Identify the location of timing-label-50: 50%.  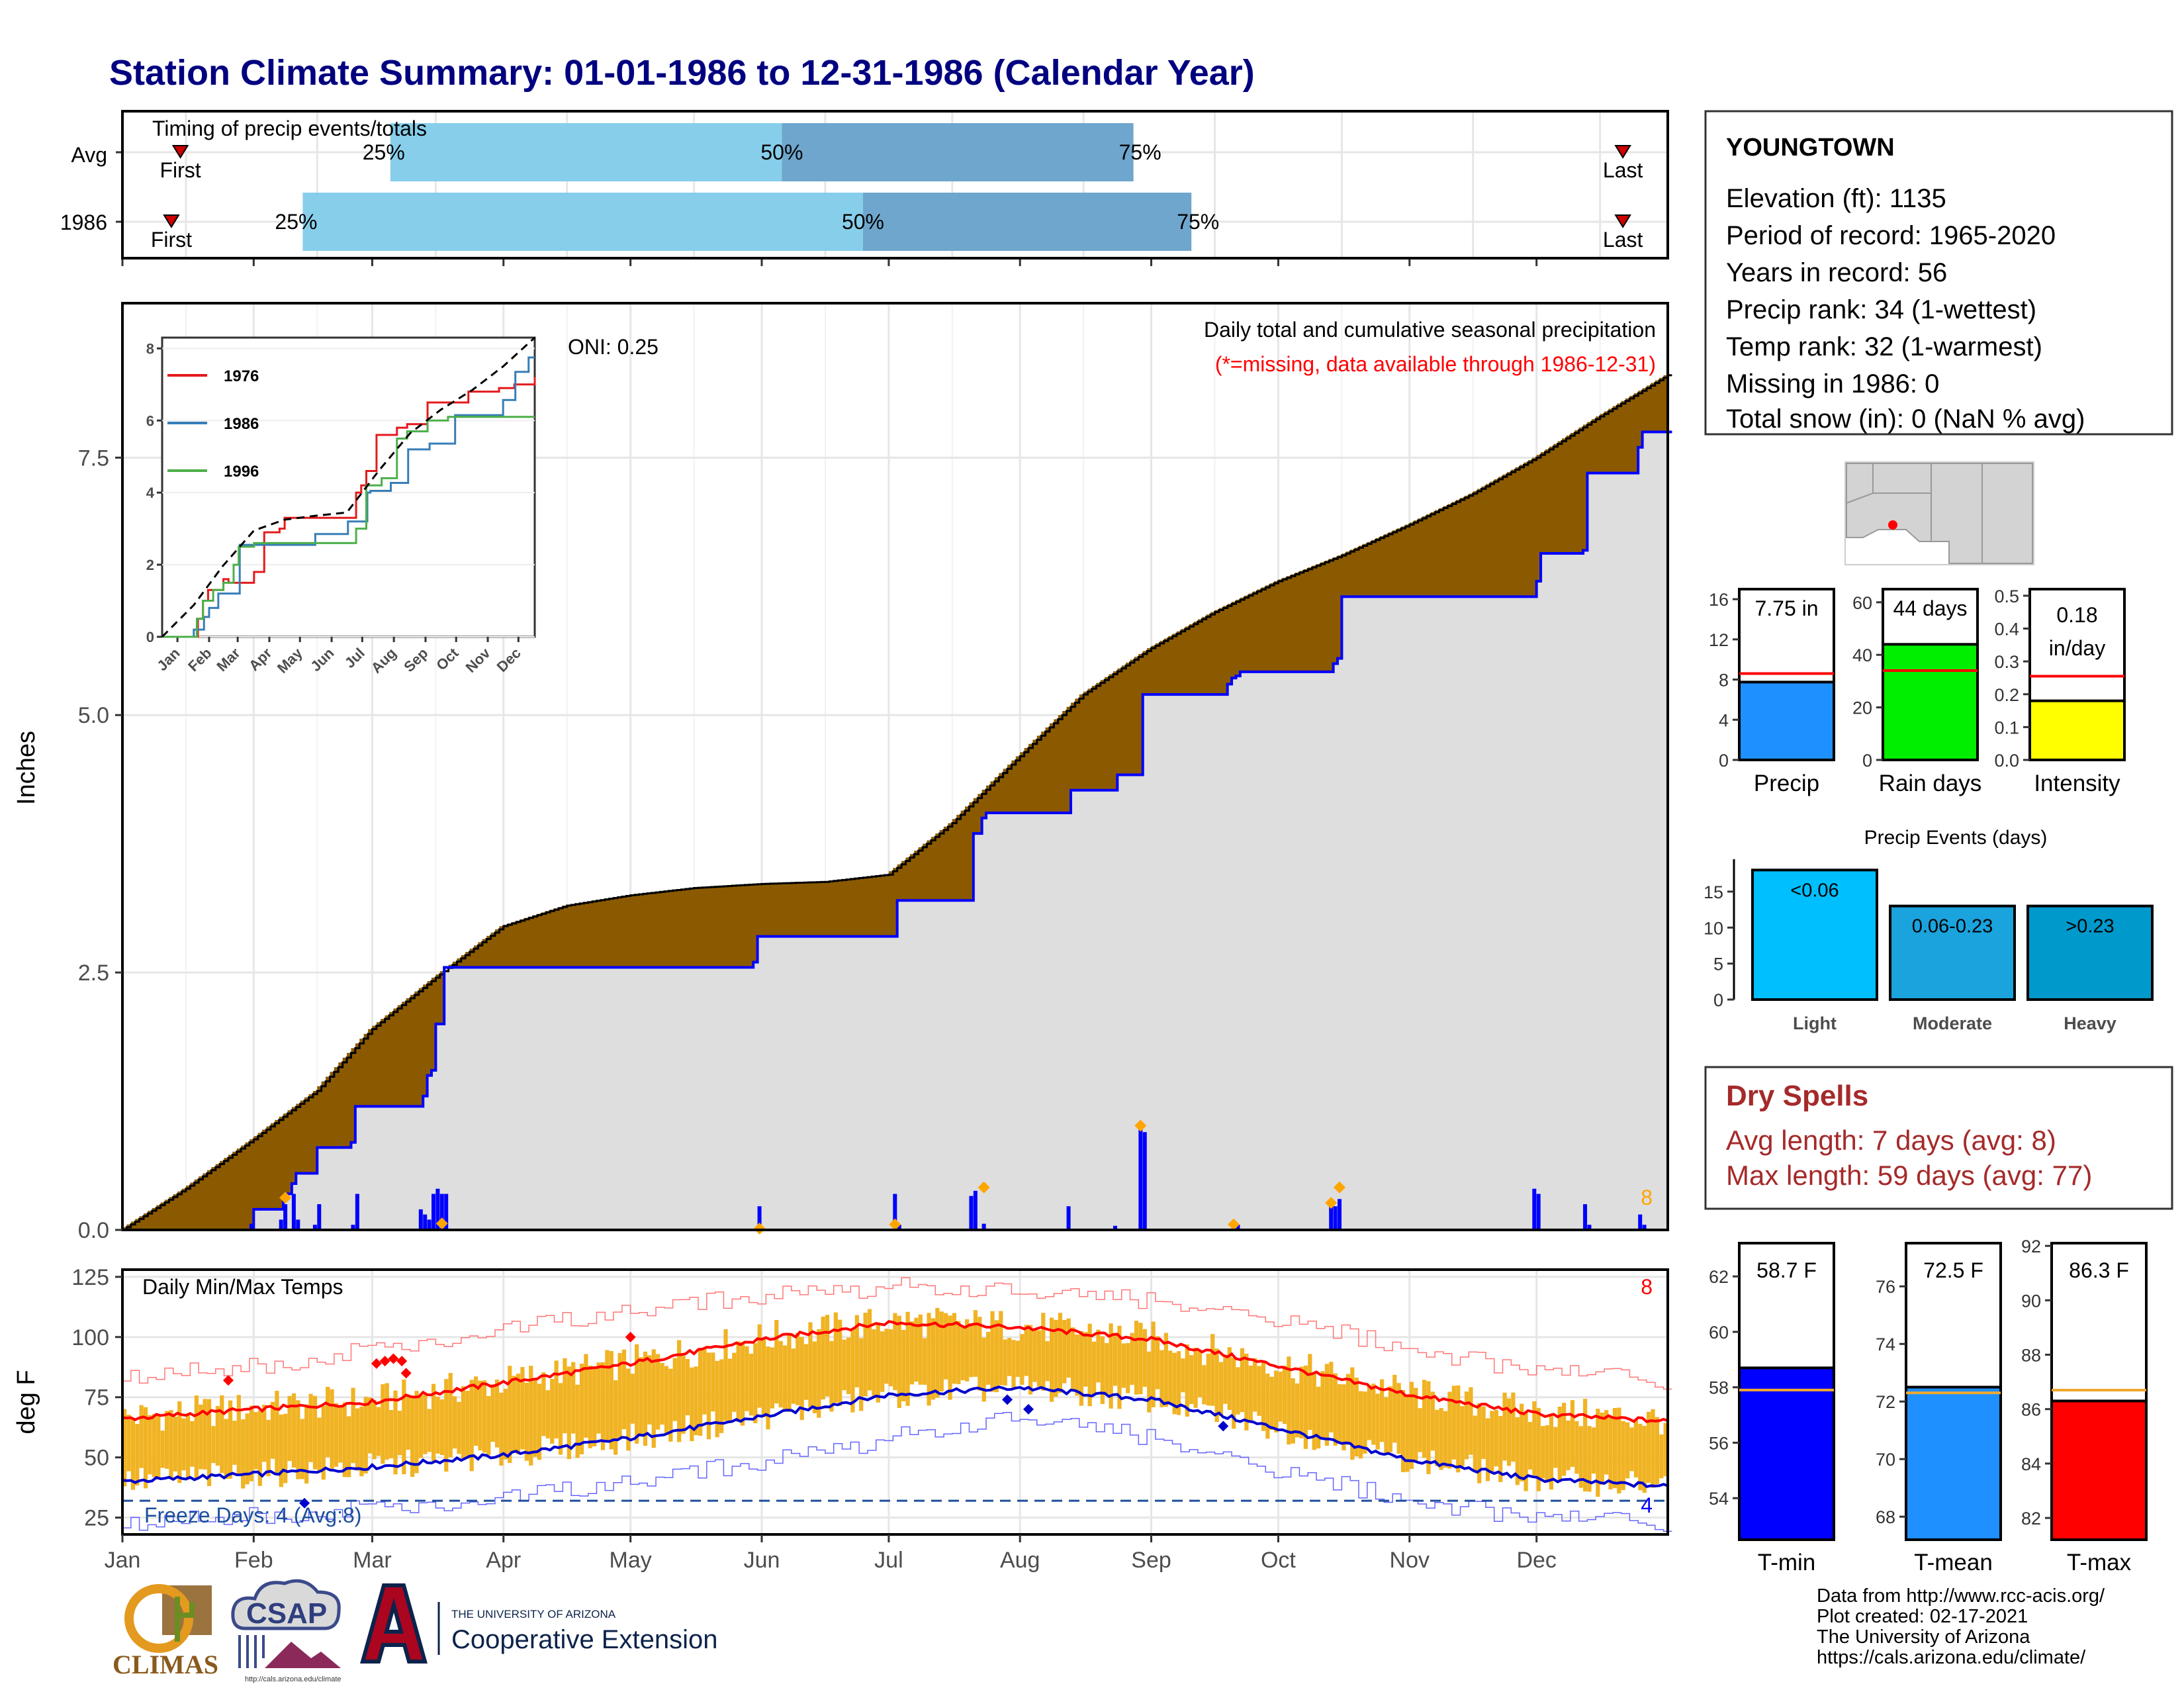
(863, 222).